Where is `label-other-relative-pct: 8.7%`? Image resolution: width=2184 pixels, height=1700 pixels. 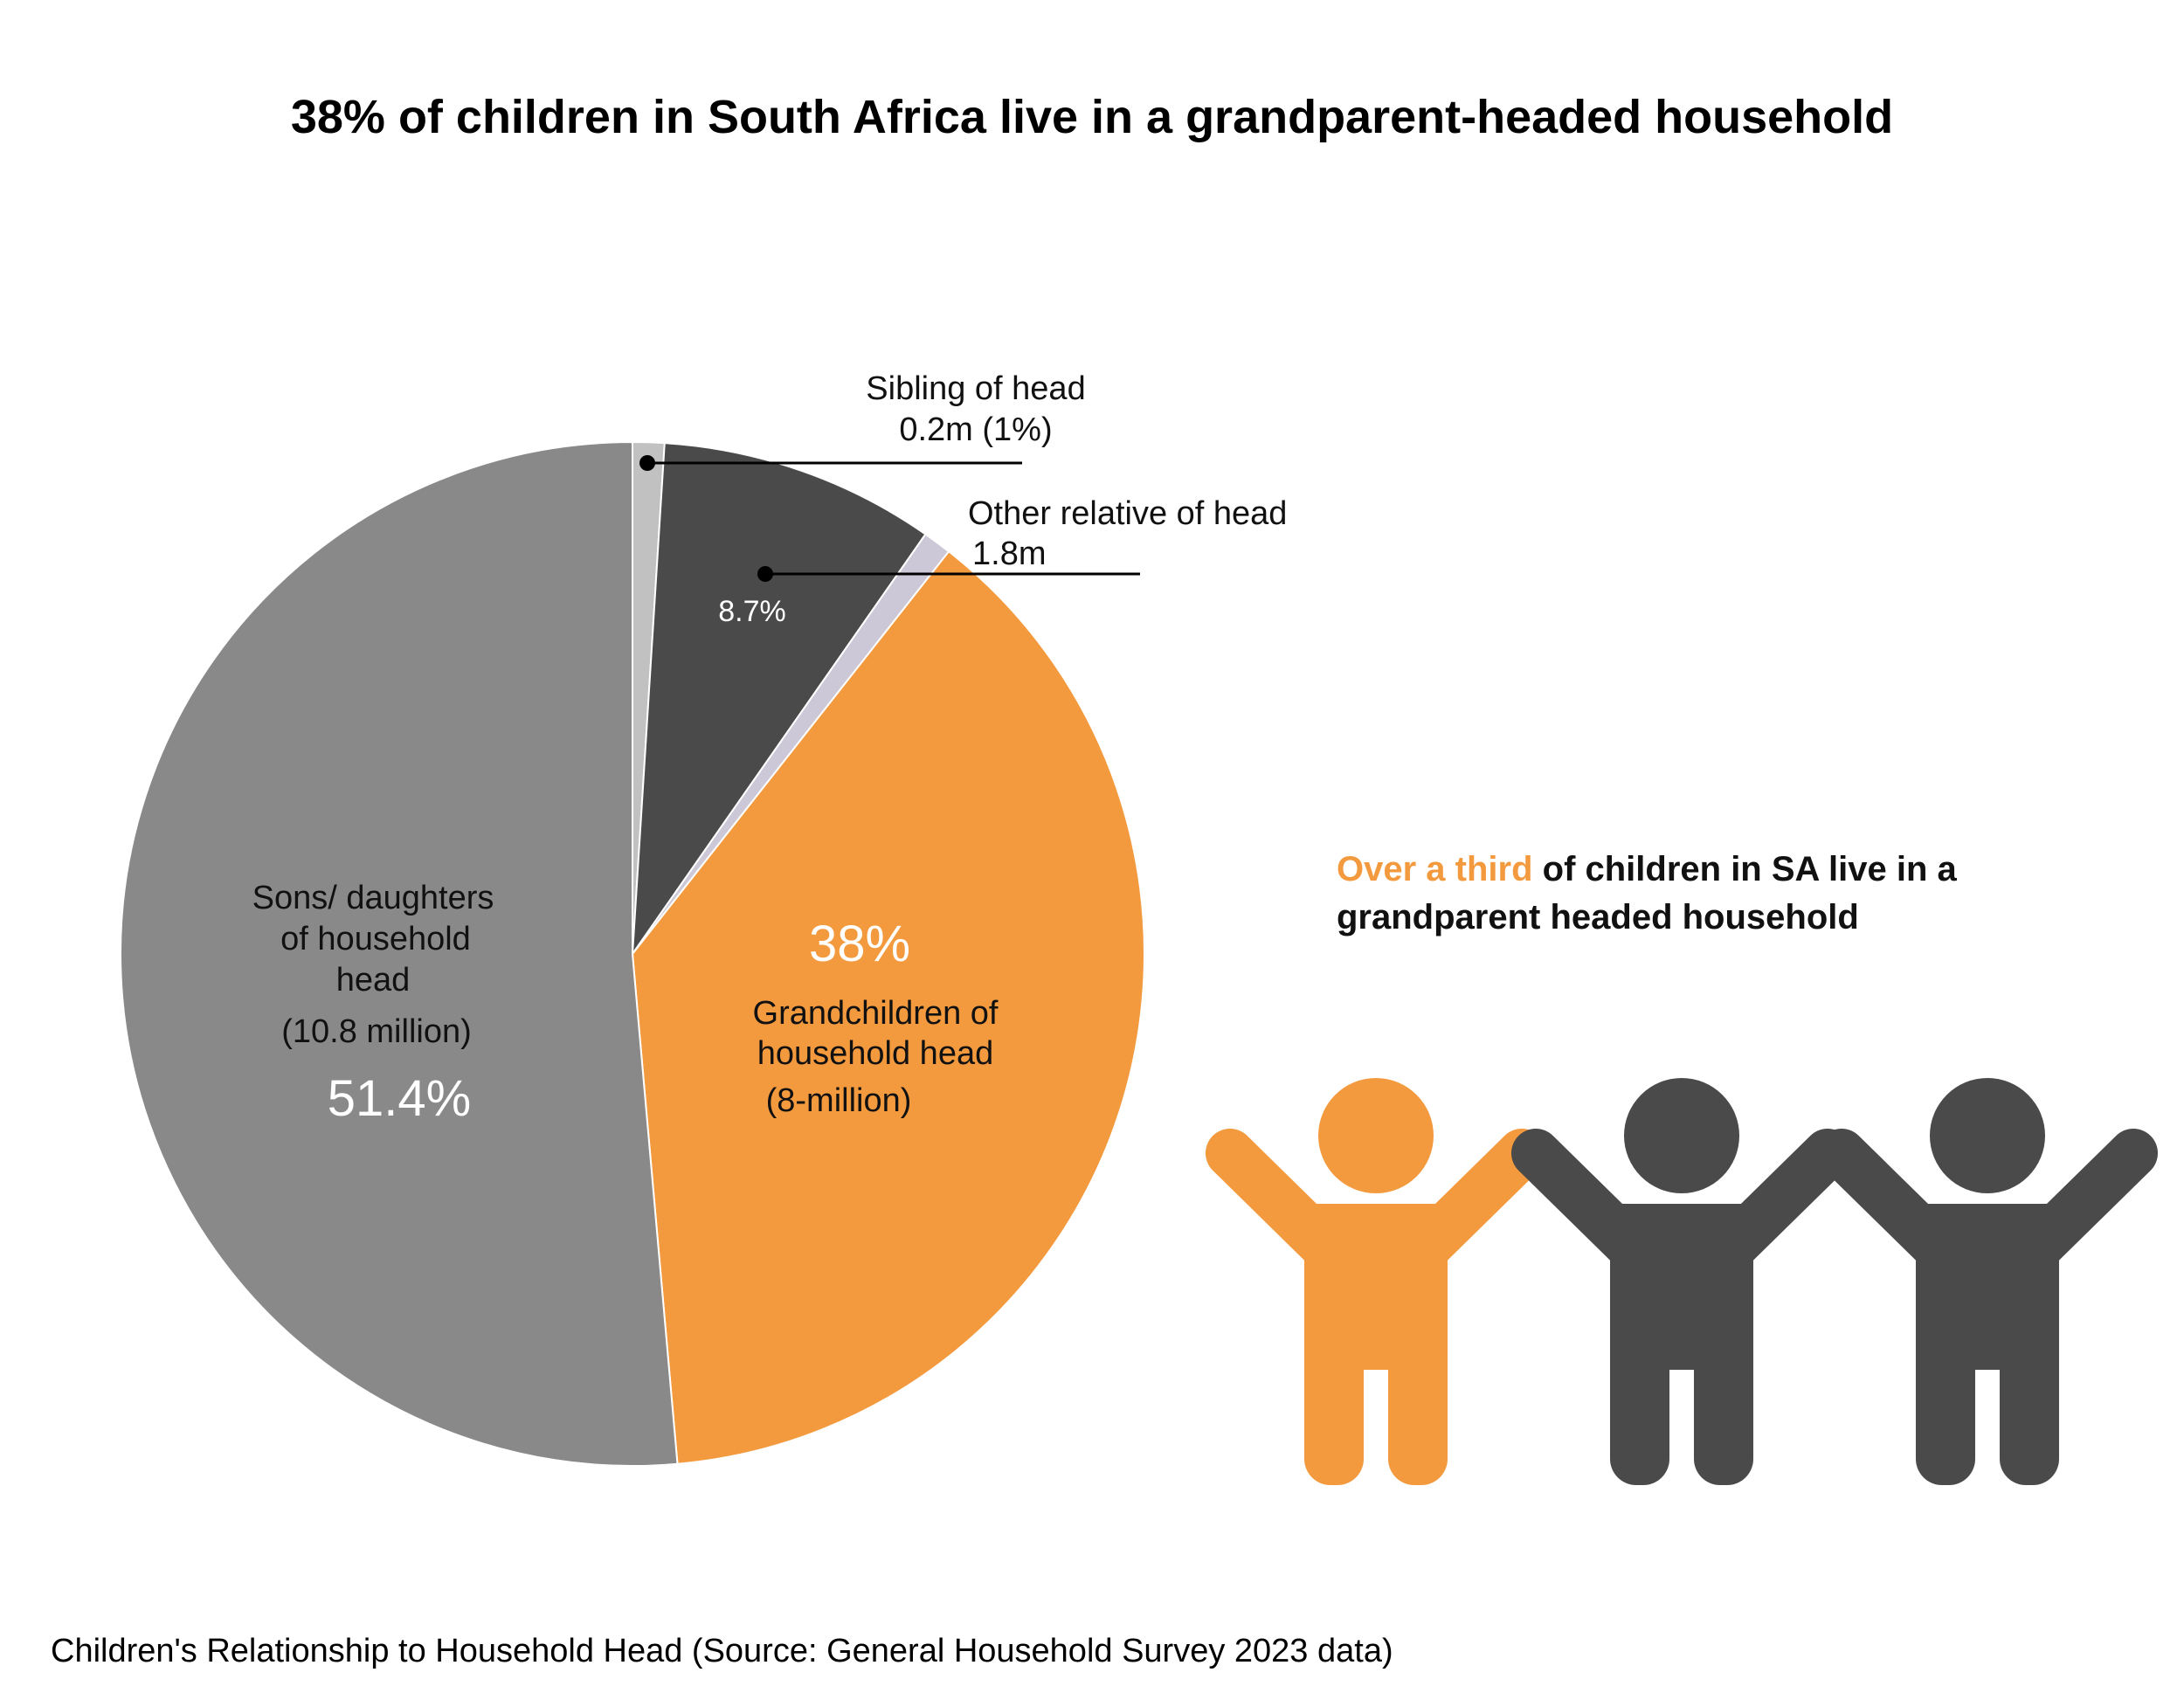
label-other-relative-pct: 8.7% is located at coordinates (752, 611).